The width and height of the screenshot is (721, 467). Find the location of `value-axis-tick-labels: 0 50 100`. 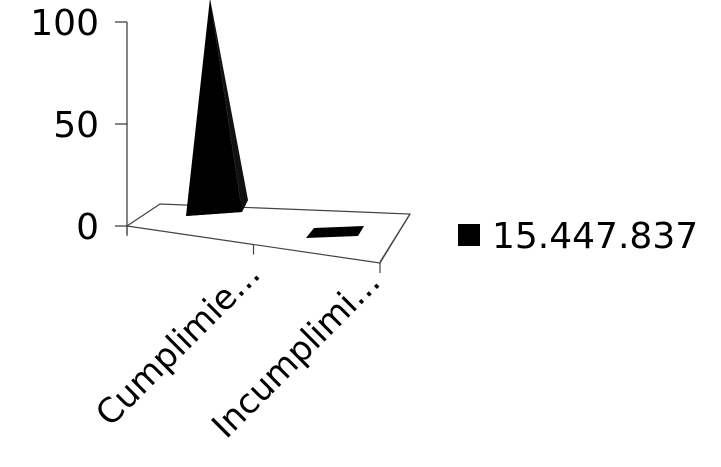

value-axis-tick-labels: 0 50 100 is located at coordinates (64, 125).